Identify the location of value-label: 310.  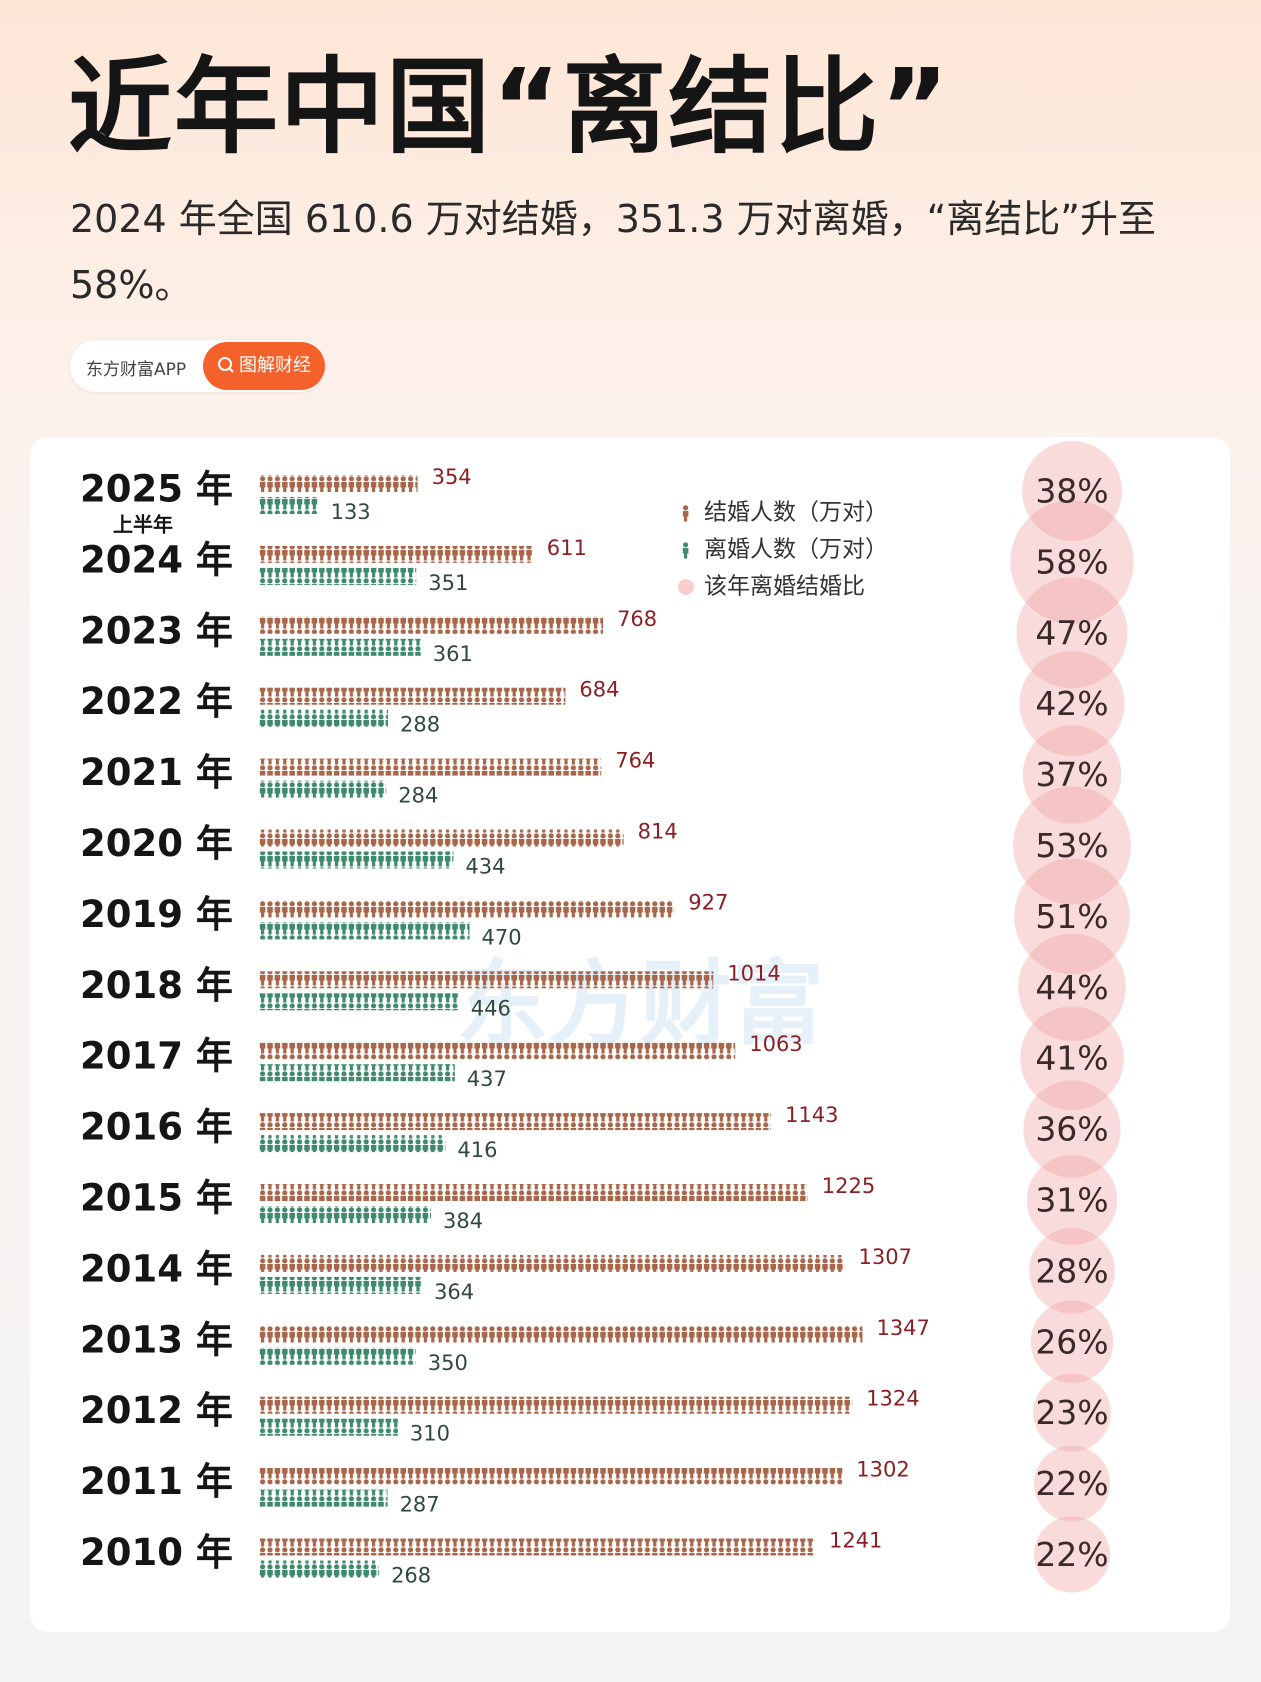
(430, 1434).